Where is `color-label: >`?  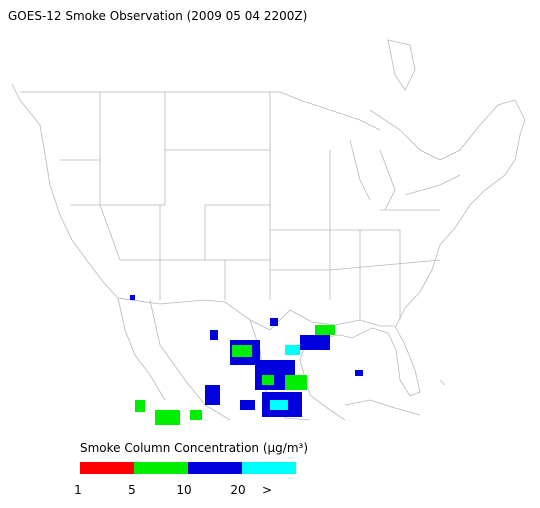 color-label: > is located at coordinates (267, 490).